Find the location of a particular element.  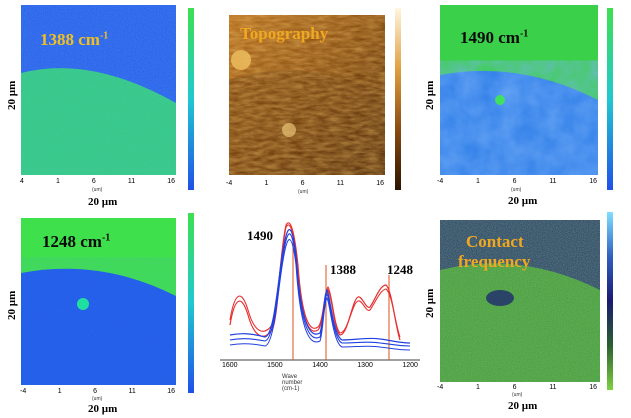

spectrum-plot is located at coordinates (320, 288).